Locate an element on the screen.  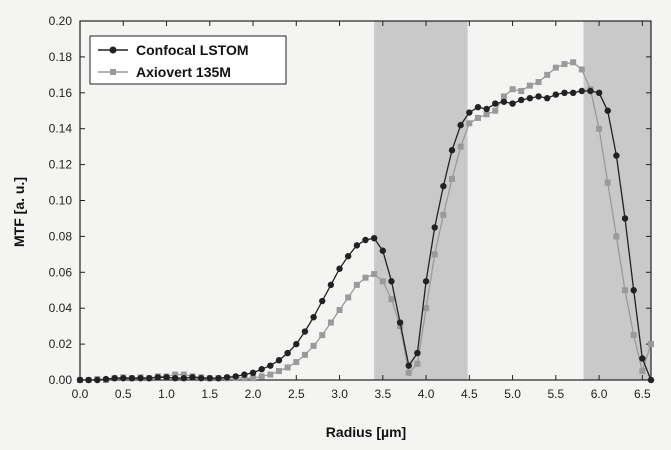
x-tick-label: 3.5 is located at coordinates (382, 394).